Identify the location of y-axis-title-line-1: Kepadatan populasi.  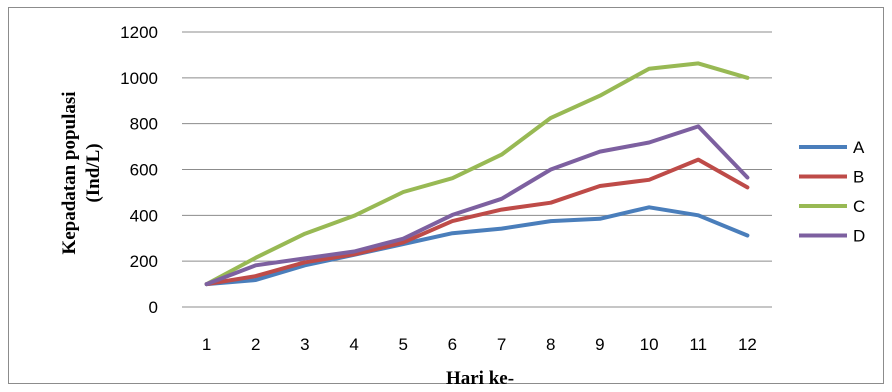
(69, 172).